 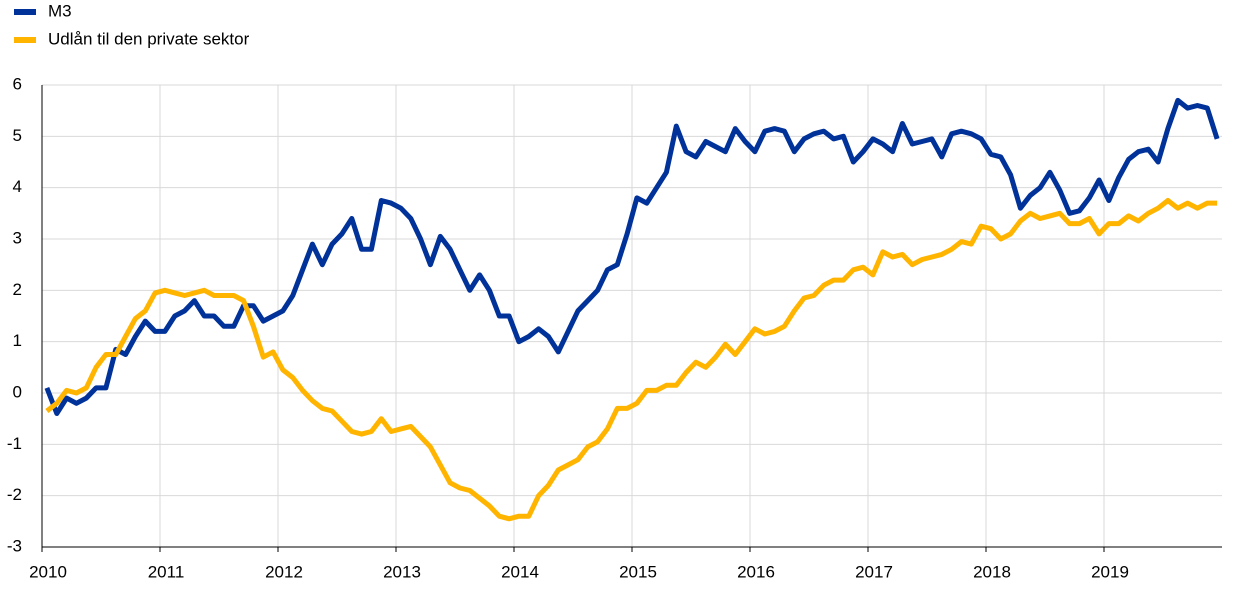 What do you see at coordinates (520, 571) in the screenshot?
I see `x-tick-label: 2014` at bounding box center [520, 571].